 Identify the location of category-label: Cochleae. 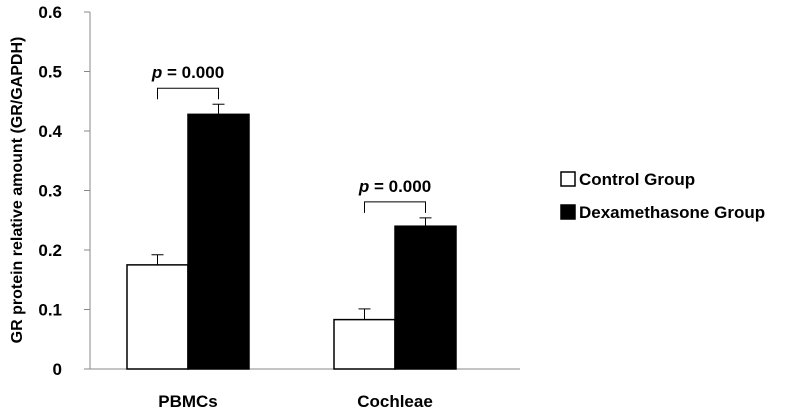
(395, 401).